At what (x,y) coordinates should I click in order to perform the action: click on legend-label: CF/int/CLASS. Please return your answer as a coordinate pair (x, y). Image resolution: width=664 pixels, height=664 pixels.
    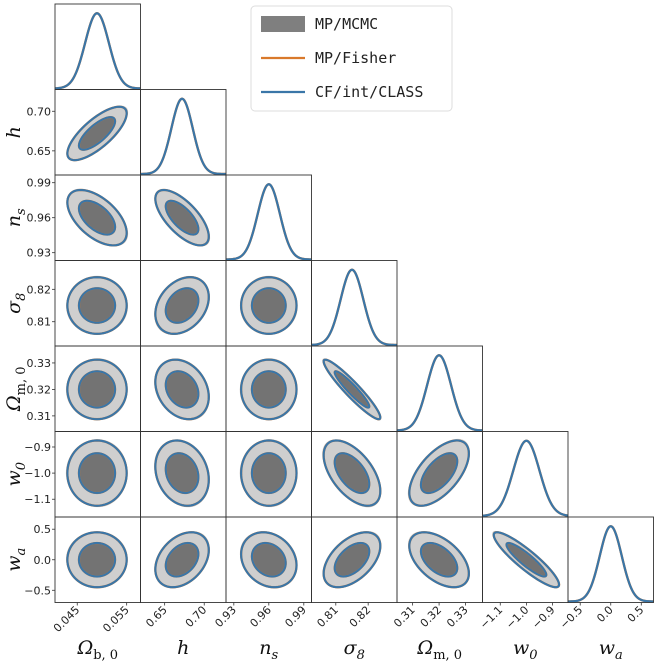
    Looking at the image, I should click on (369, 92).